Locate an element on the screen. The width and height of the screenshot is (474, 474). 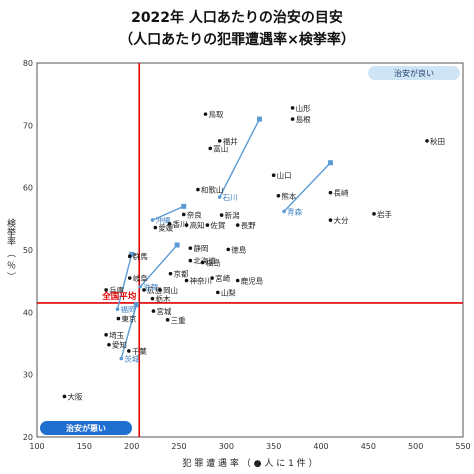
point-label: 鹿児島 is located at coordinates (252, 281).